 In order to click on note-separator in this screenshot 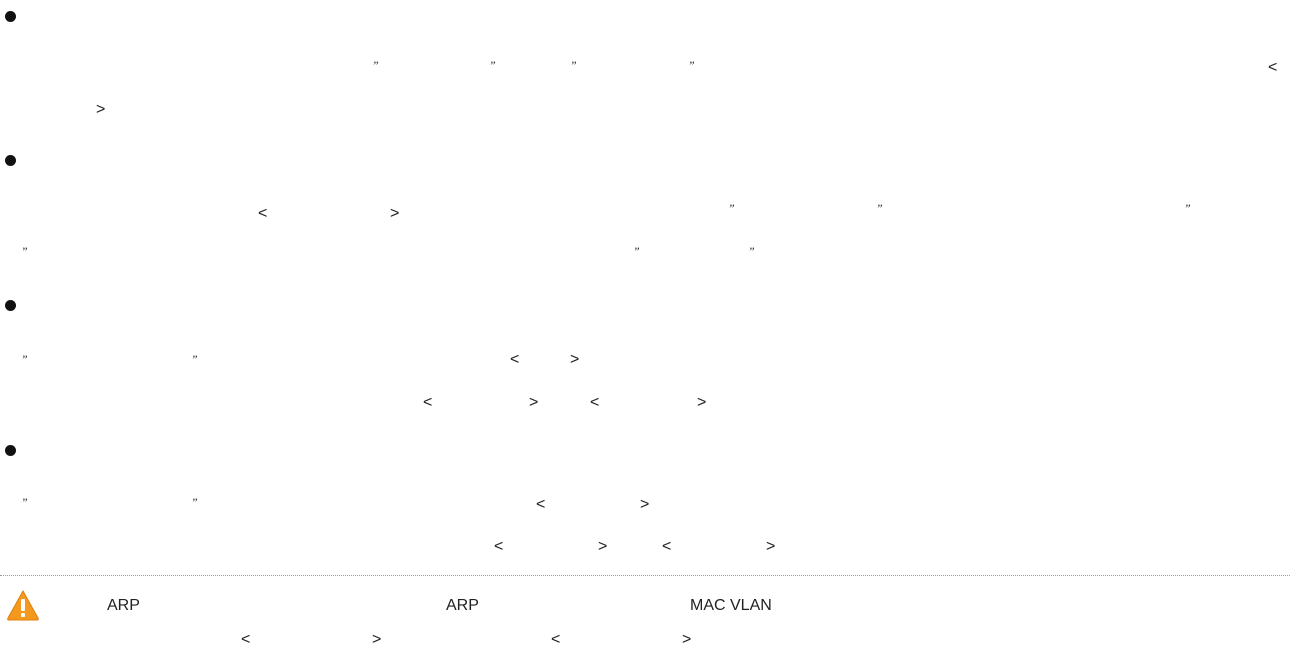, I will do `click(645, 575)`.